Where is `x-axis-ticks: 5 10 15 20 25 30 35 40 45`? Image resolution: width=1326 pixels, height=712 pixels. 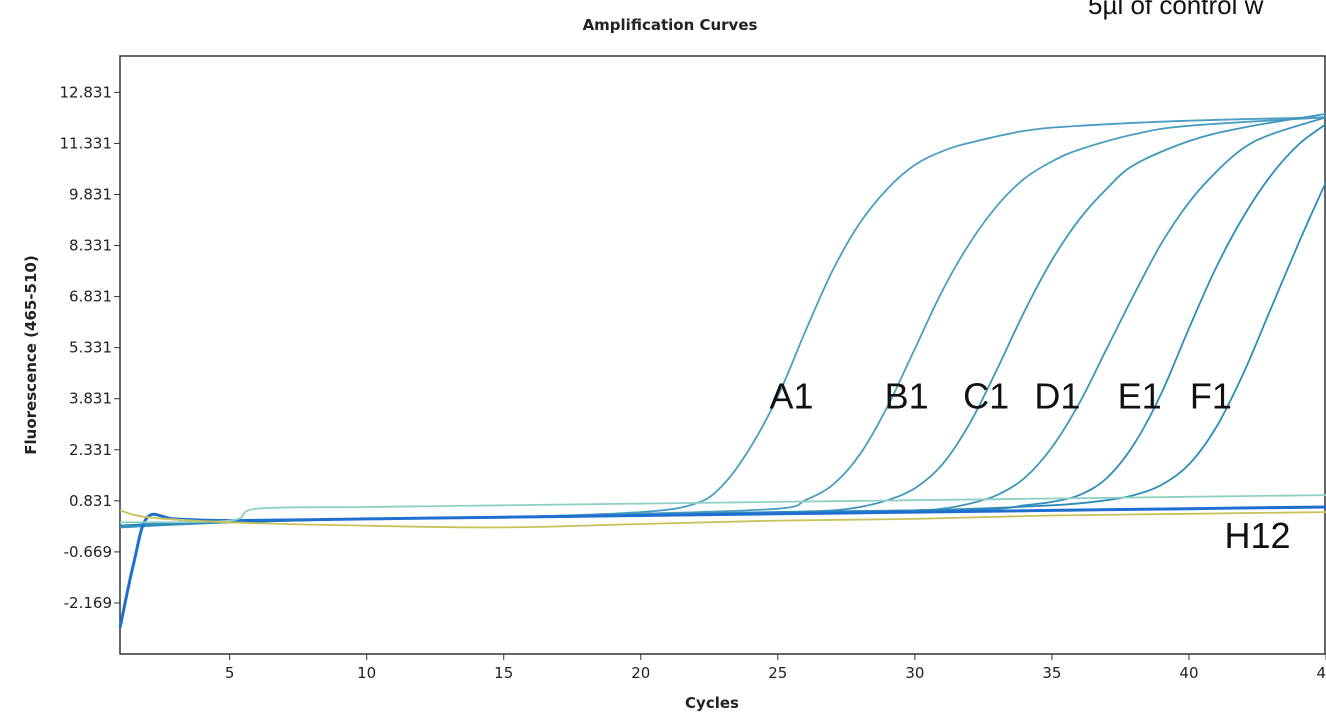 x-axis-ticks: 5 10 15 20 25 30 35 40 45 is located at coordinates (775, 668).